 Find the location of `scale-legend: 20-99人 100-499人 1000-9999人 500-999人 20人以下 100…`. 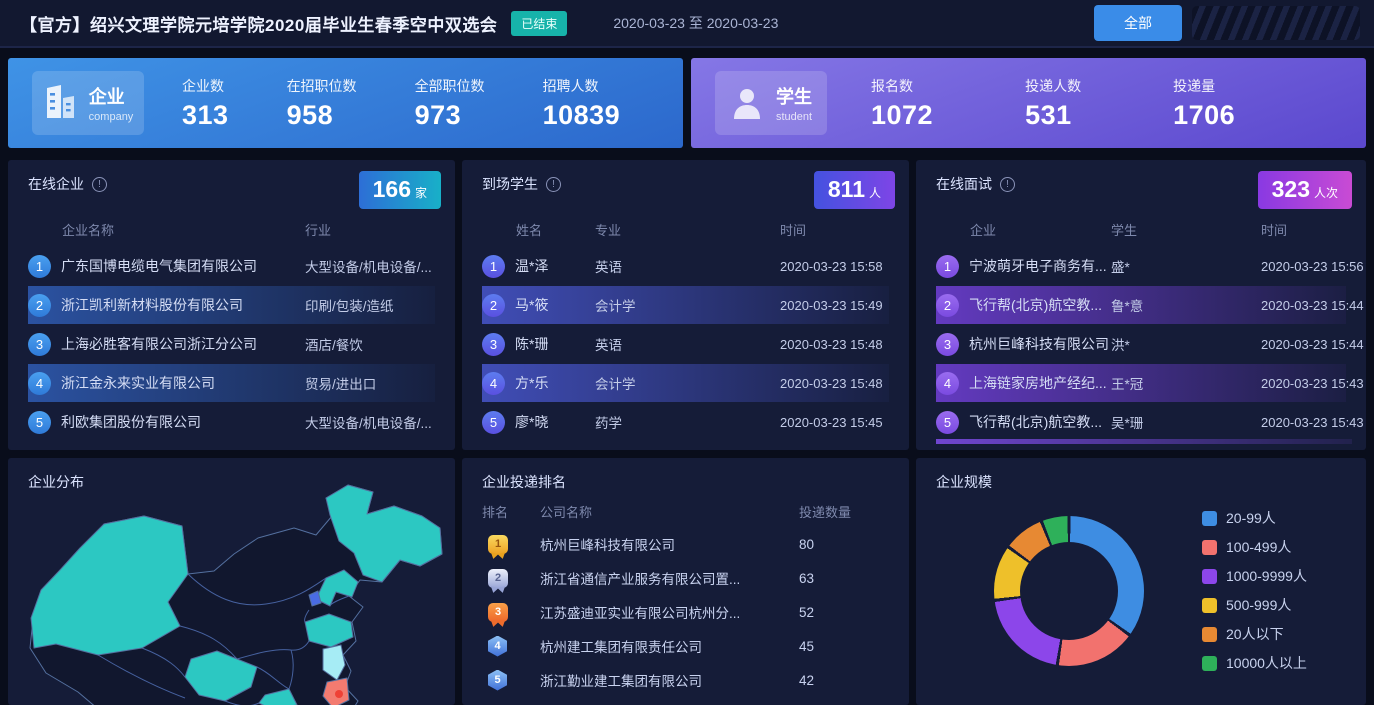

scale-legend: 20-99人 100-499人 1000-9999人 500-999人 20人以下 100… is located at coordinates (1254, 590).